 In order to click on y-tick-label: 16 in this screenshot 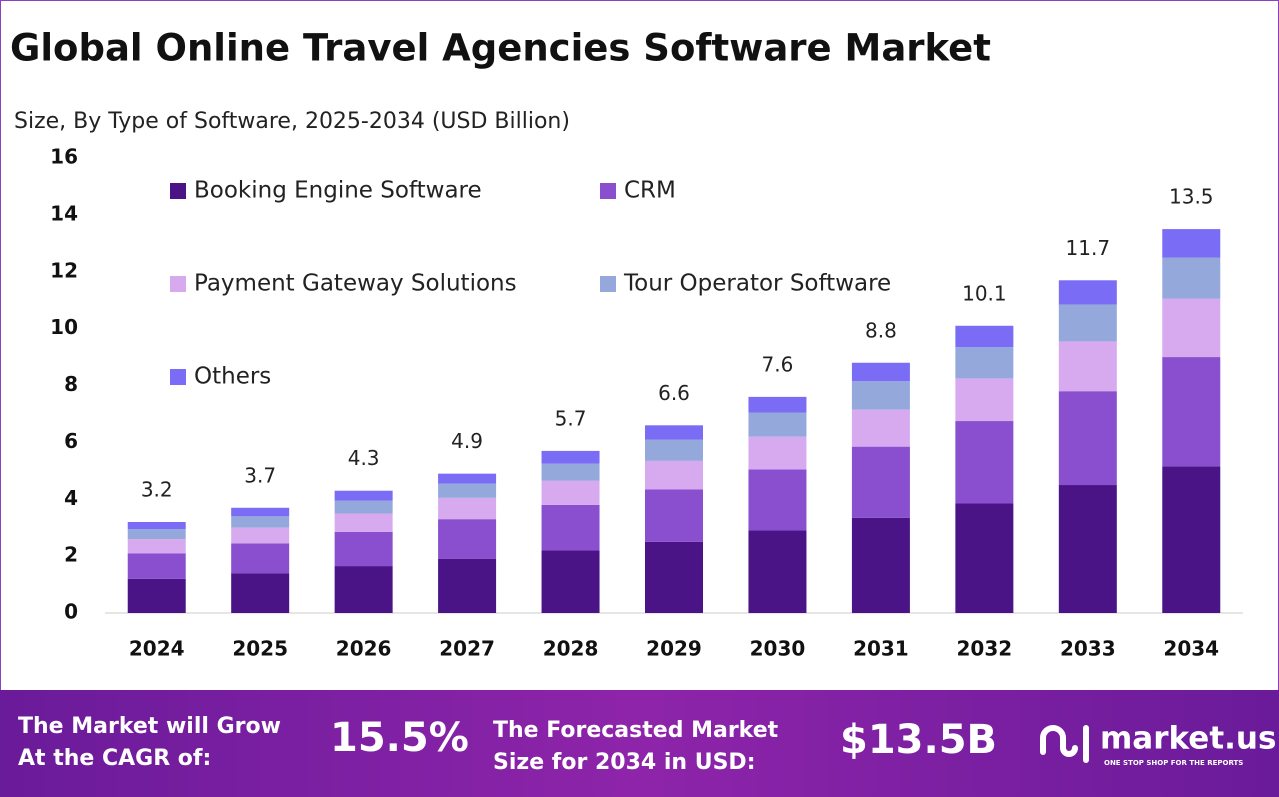, I will do `click(64, 157)`.